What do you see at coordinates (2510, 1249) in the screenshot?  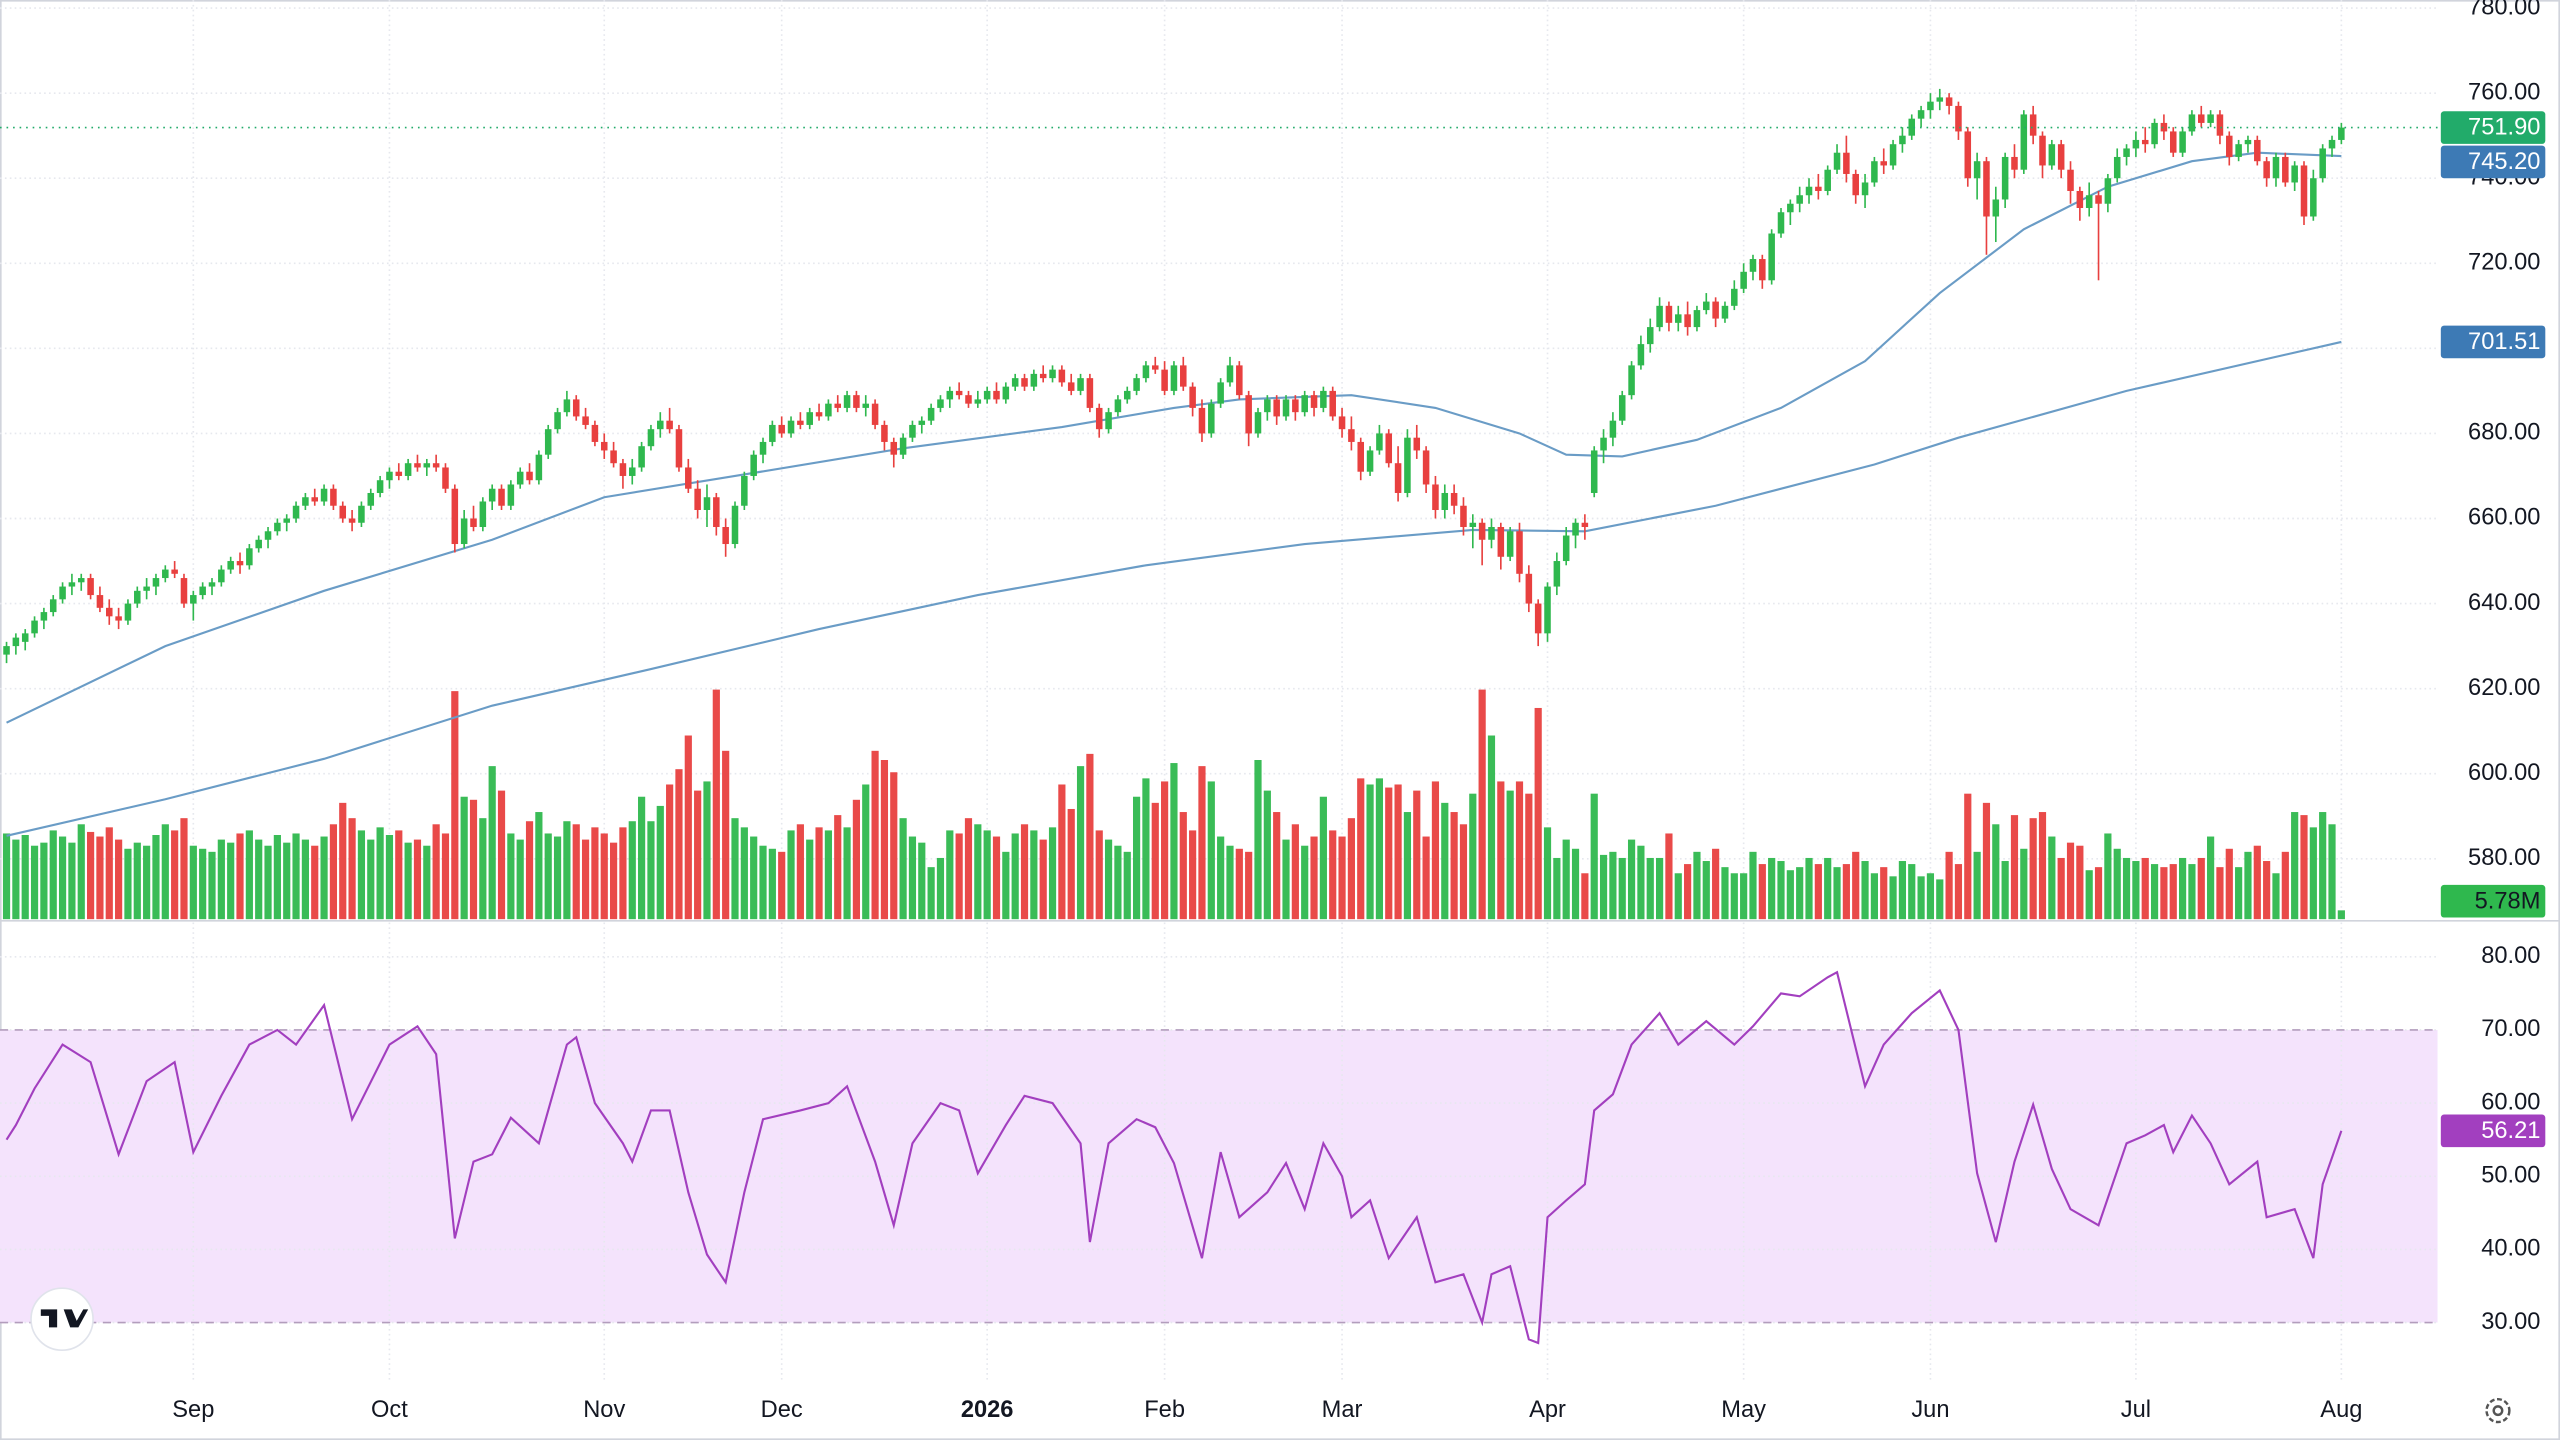 I see `y-tick-label: 40.00` at bounding box center [2510, 1249].